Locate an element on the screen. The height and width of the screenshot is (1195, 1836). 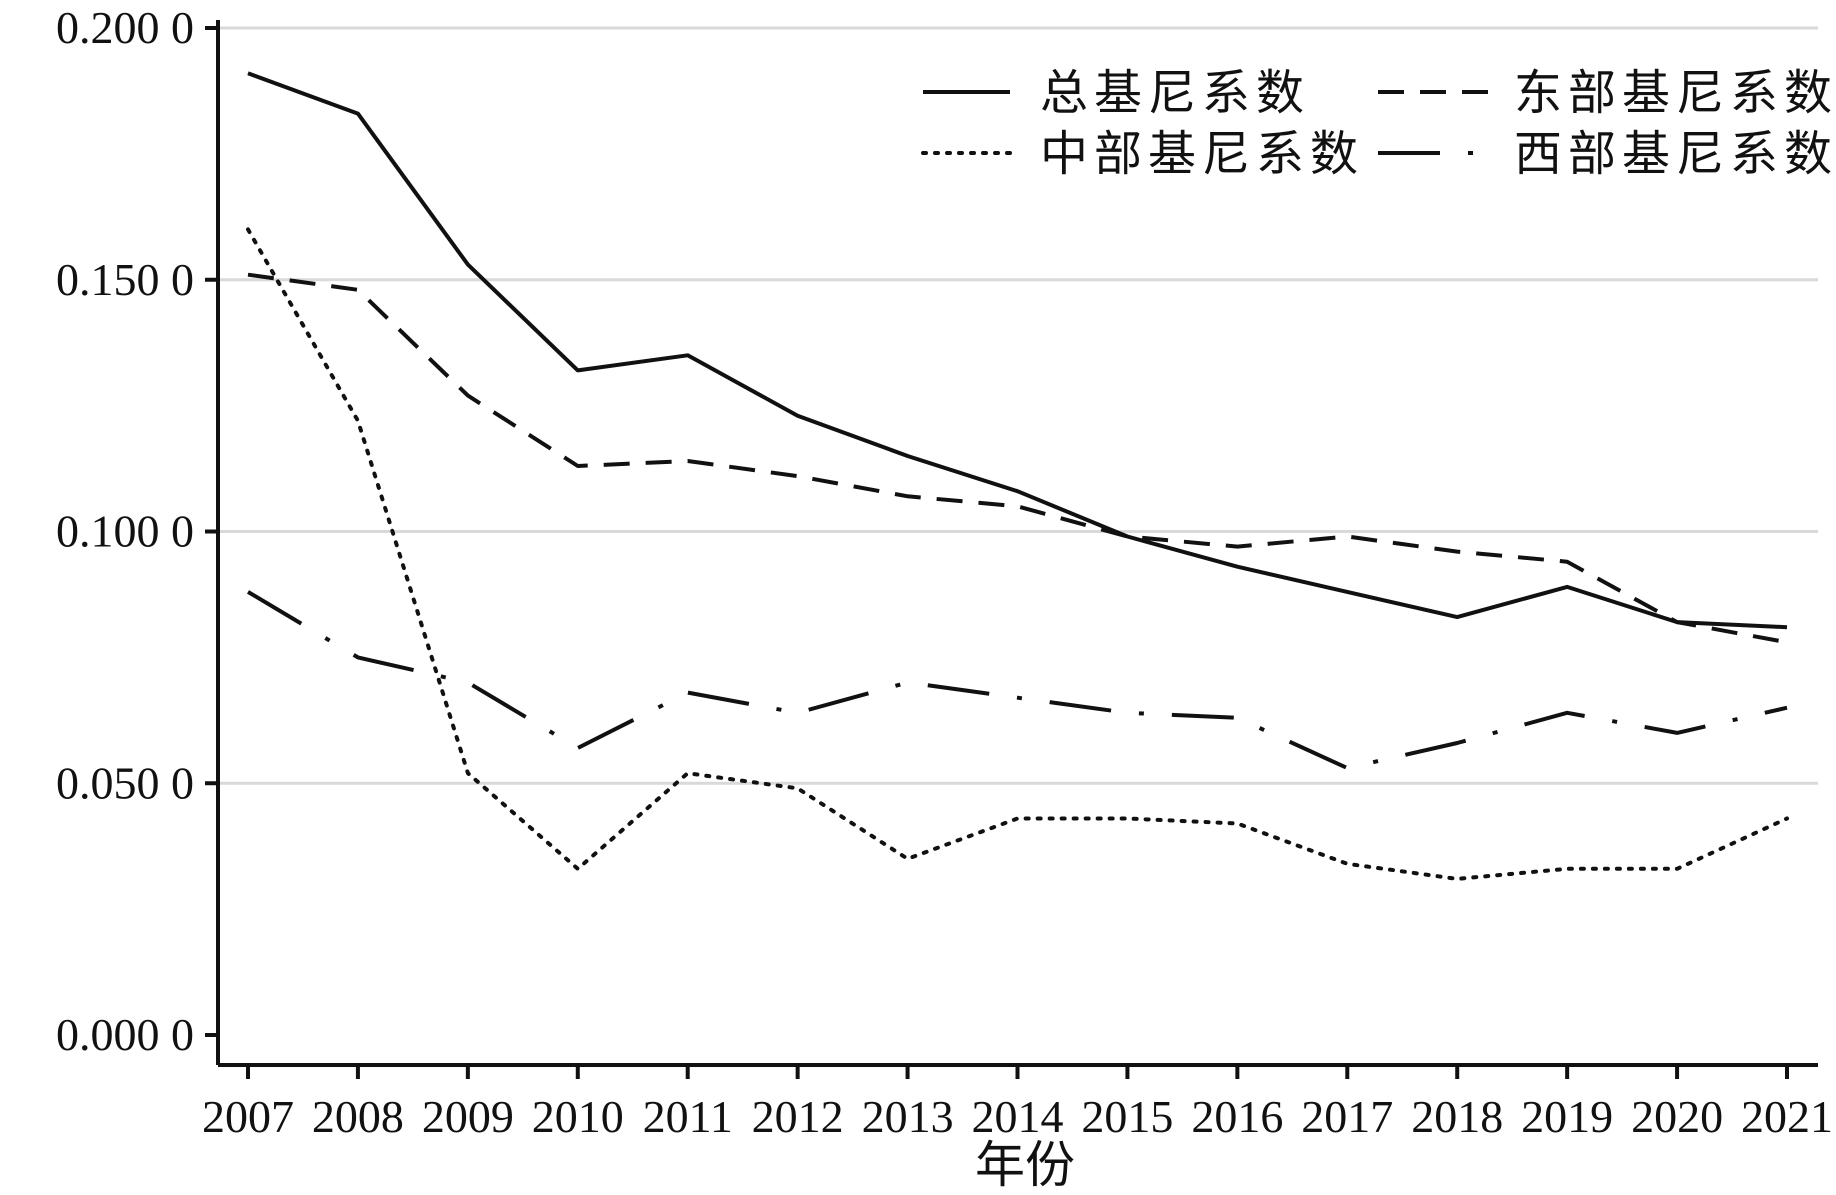
x-tick-label: 2015 is located at coordinates (1127, 1116).